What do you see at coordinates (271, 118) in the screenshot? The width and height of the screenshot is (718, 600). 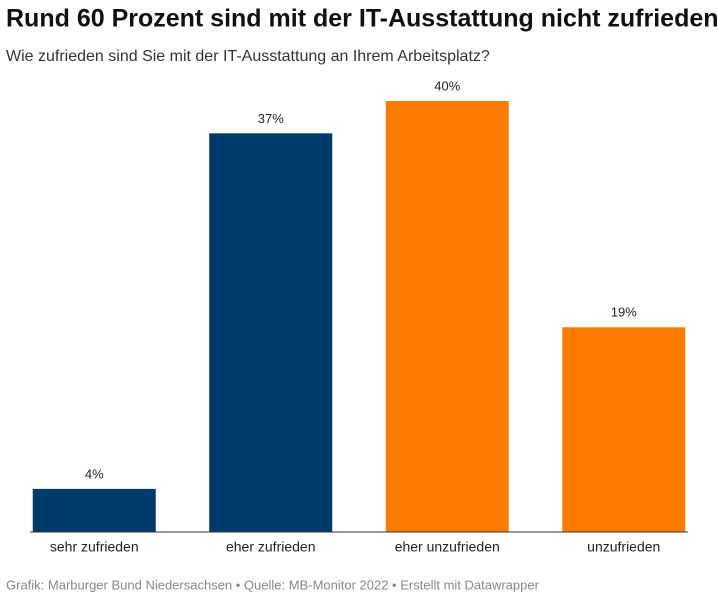 I see `value-label: 37%` at bounding box center [271, 118].